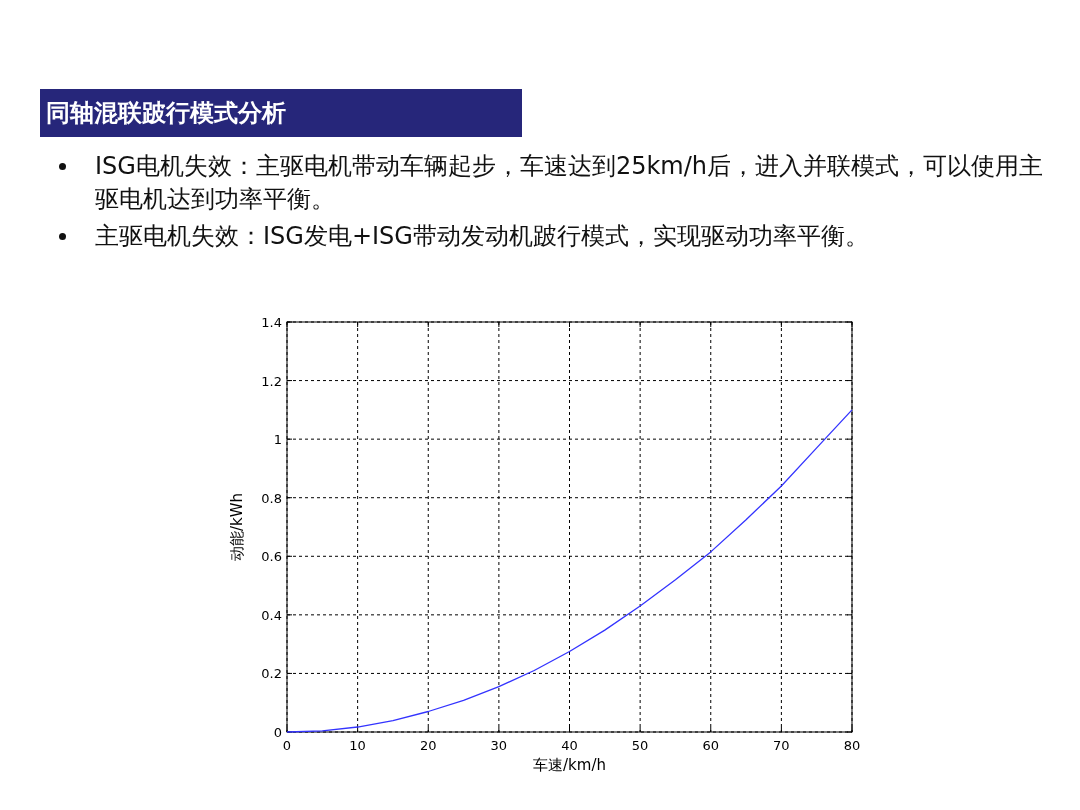 Image resolution: width=1080 pixels, height=810 pixels. I want to click on y-tick-label: 0.8, so click(271, 498).